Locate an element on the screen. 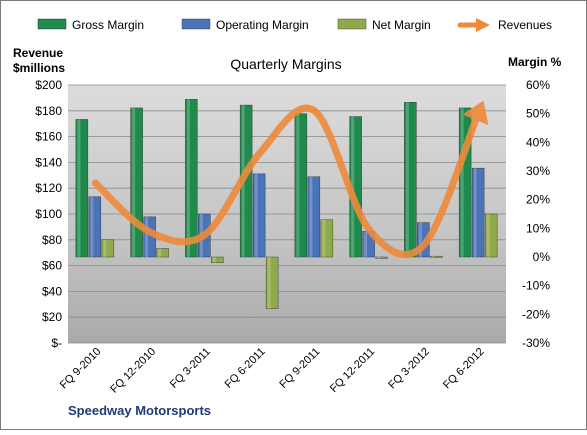 This screenshot has width=587, height=435. left-axis-label-line1: Revenue is located at coordinates (38, 53).